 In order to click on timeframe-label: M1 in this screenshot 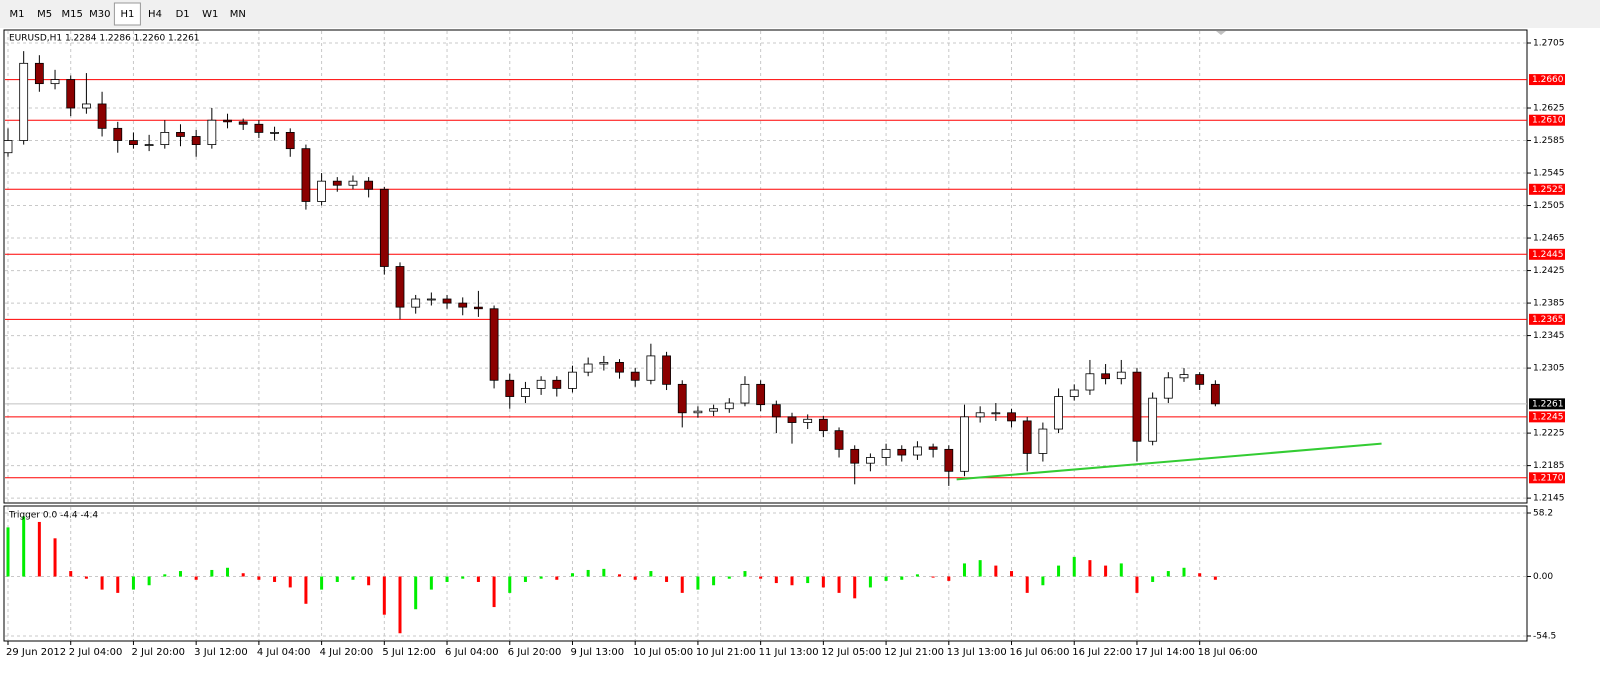, I will do `click(17, 14)`.